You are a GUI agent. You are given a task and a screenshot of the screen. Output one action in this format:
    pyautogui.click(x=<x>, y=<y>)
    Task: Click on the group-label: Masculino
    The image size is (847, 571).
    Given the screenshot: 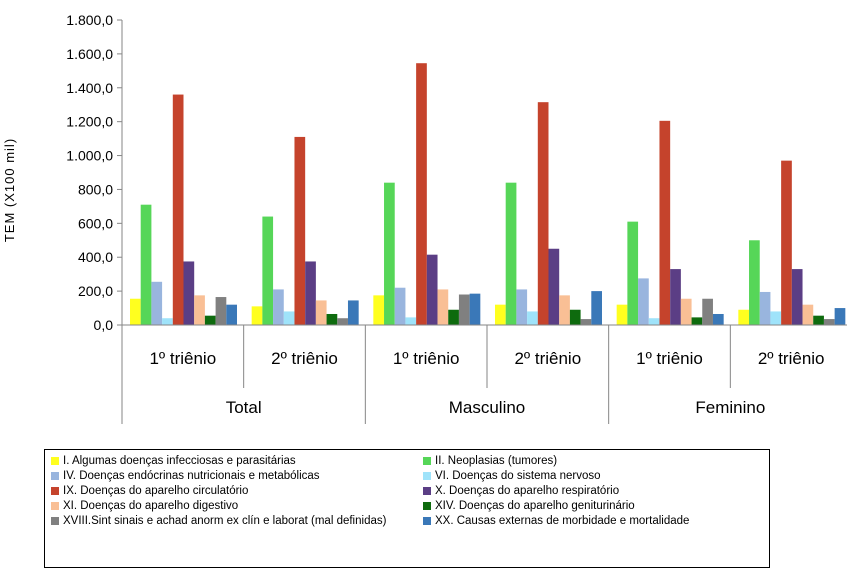 What is the action you would take?
    pyautogui.click(x=487, y=407)
    